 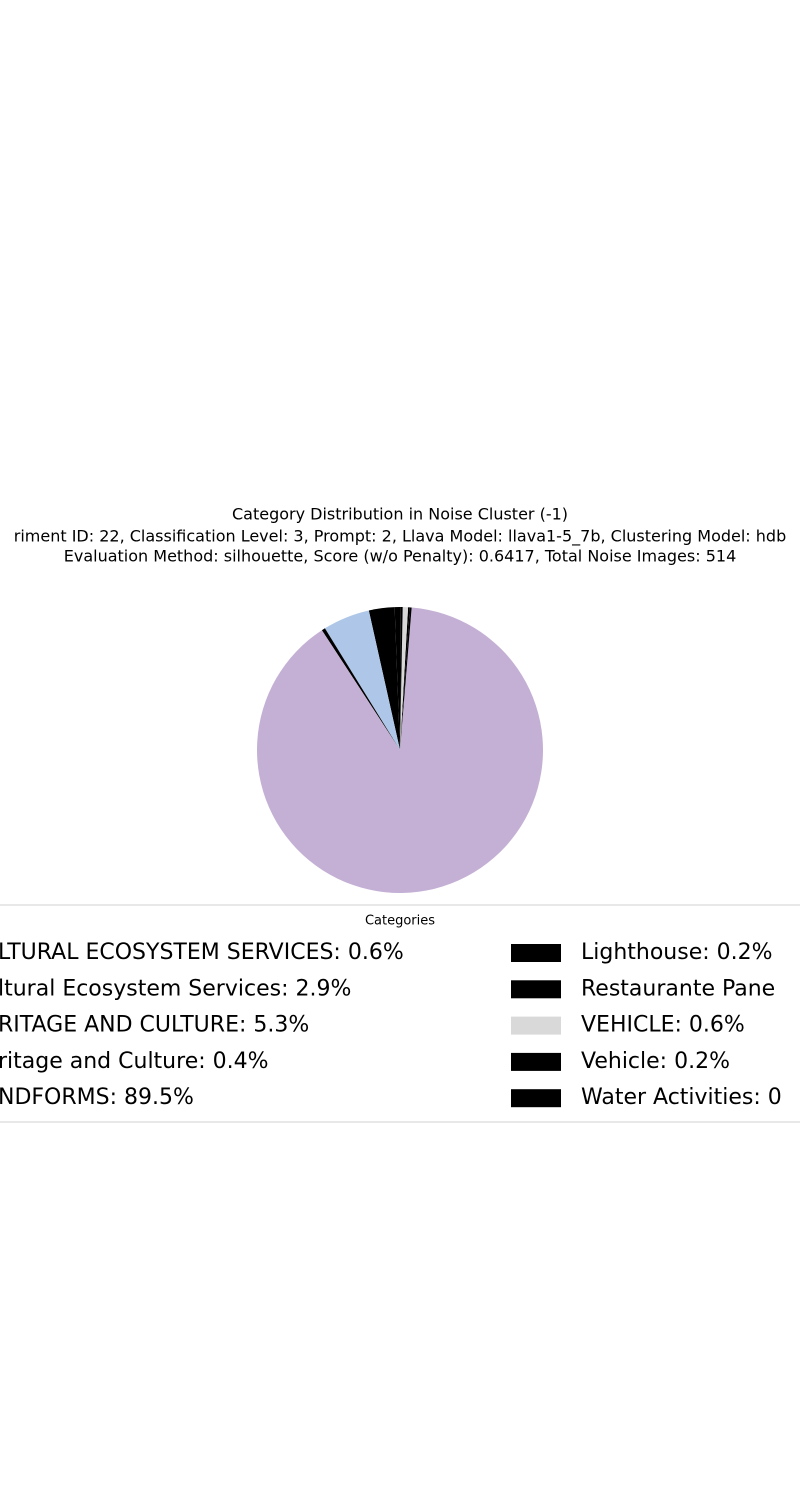 I want to click on legend-label: RITAGE AND CULTURE: 5.3%, so click(x=154, y=1025).